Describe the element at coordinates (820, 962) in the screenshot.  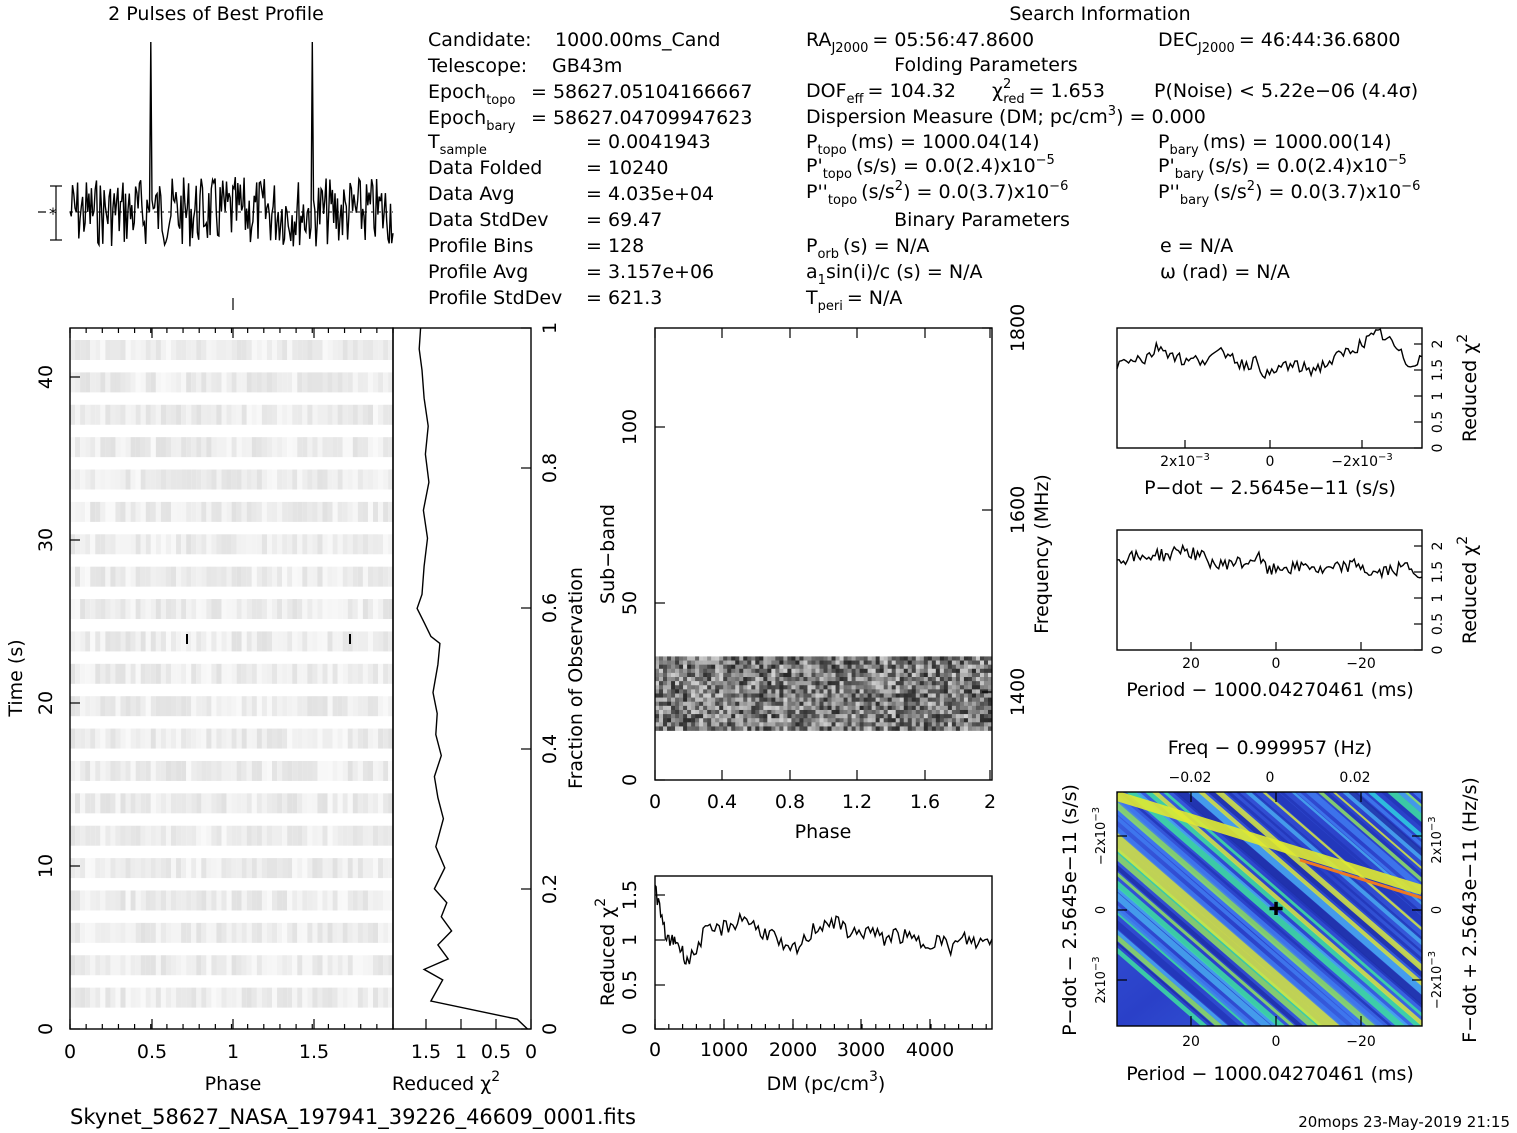
I see `dm-chi2-ticks` at that location.